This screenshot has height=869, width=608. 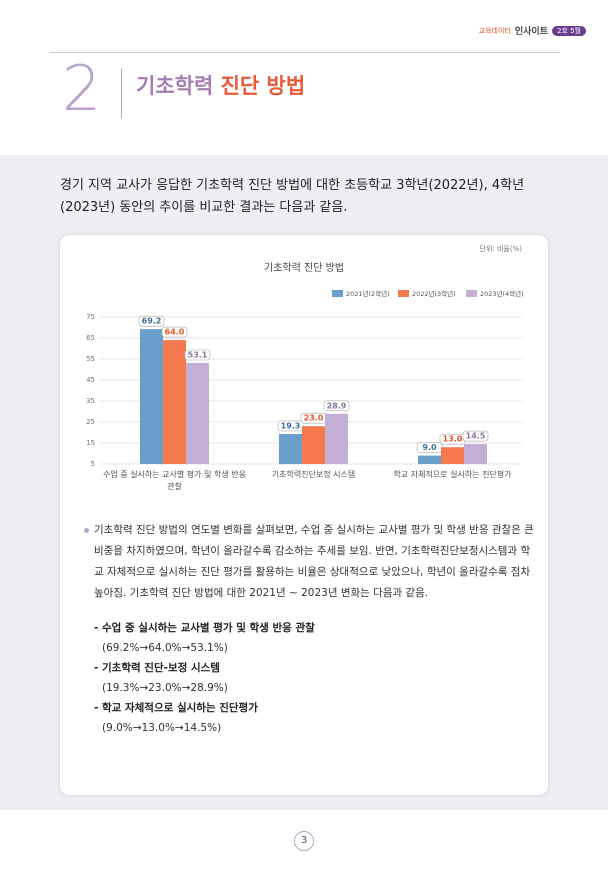 I want to click on item-detail: (69.2%→64.0%→53.1%), so click(x=165, y=648).